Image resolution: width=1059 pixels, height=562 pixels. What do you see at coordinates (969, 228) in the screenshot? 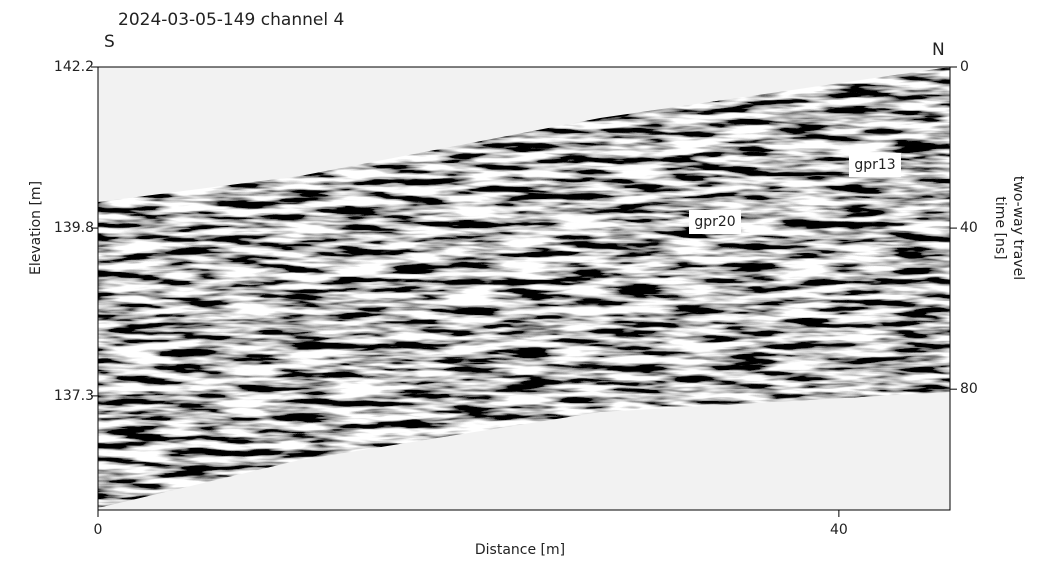
I see `y2-tick-label: 40` at bounding box center [969, 228].